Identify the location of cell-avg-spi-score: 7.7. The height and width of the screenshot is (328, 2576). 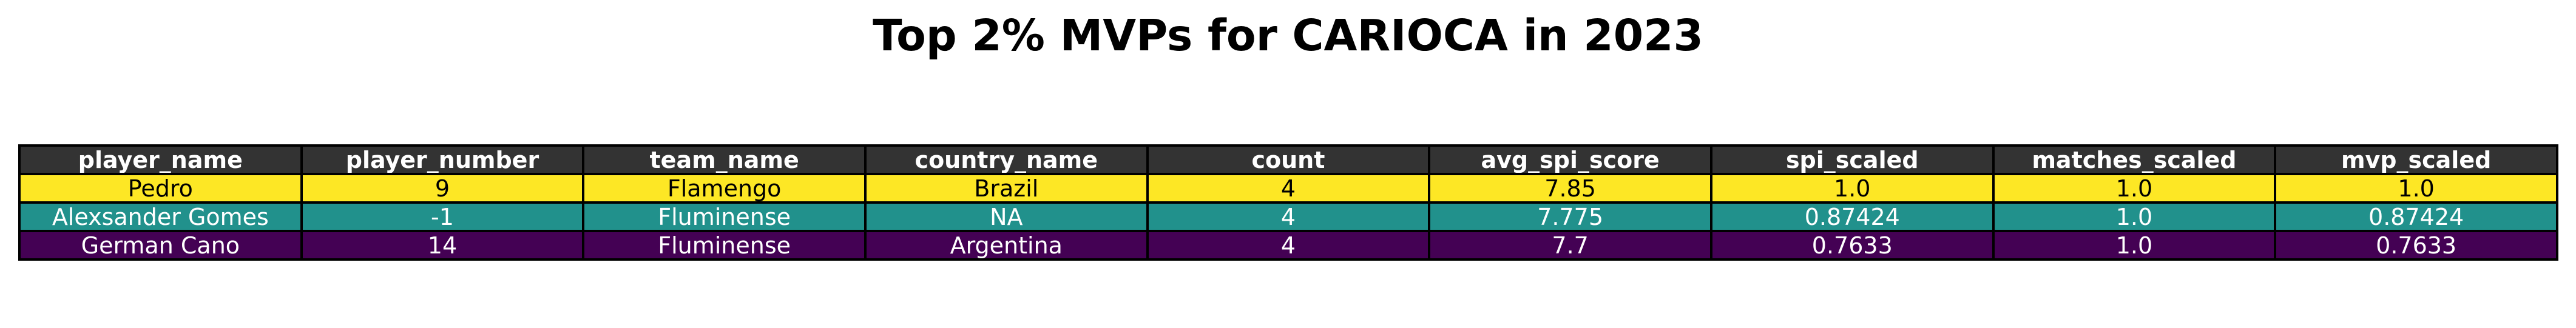
(1570, 245).